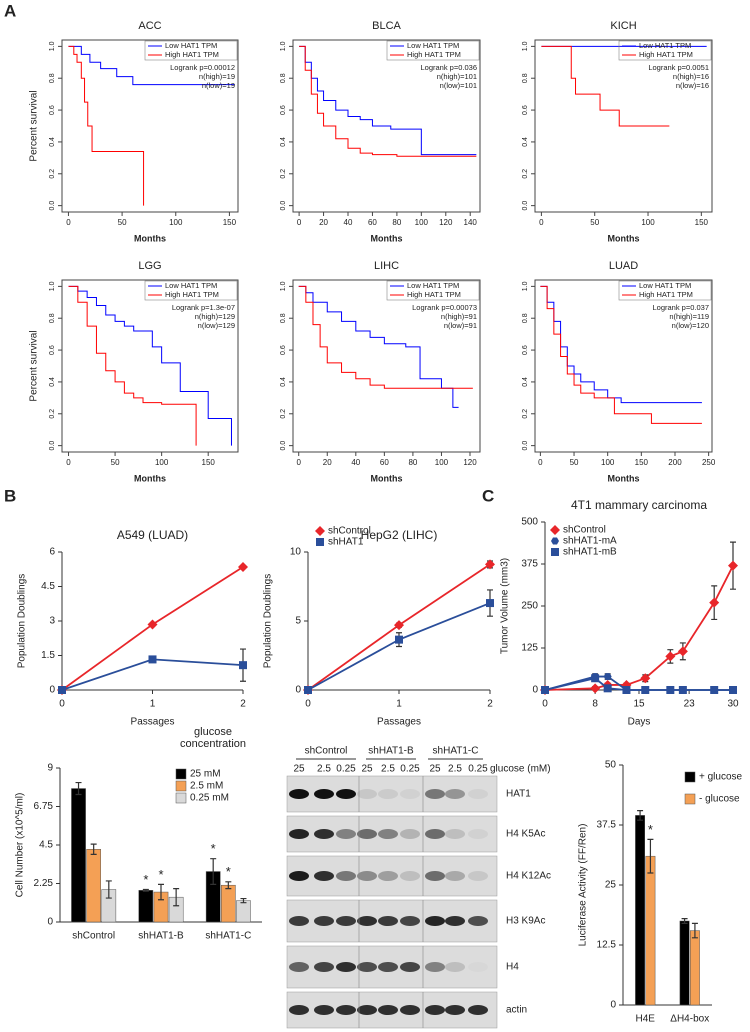  I want to click on group-label: shHAT1-C, so click(456, 751).